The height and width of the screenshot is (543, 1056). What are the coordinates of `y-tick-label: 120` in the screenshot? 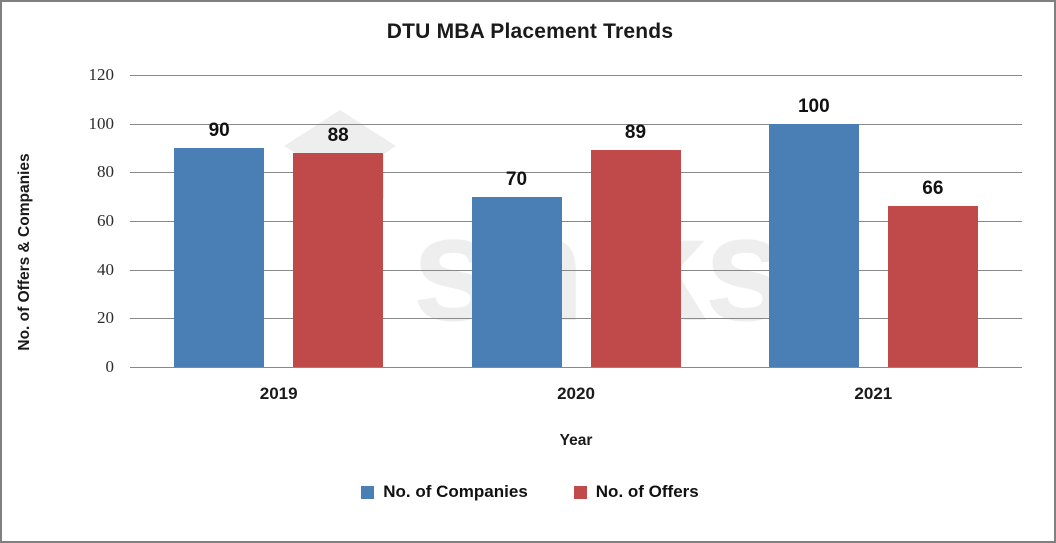 It's located at (101, 74).